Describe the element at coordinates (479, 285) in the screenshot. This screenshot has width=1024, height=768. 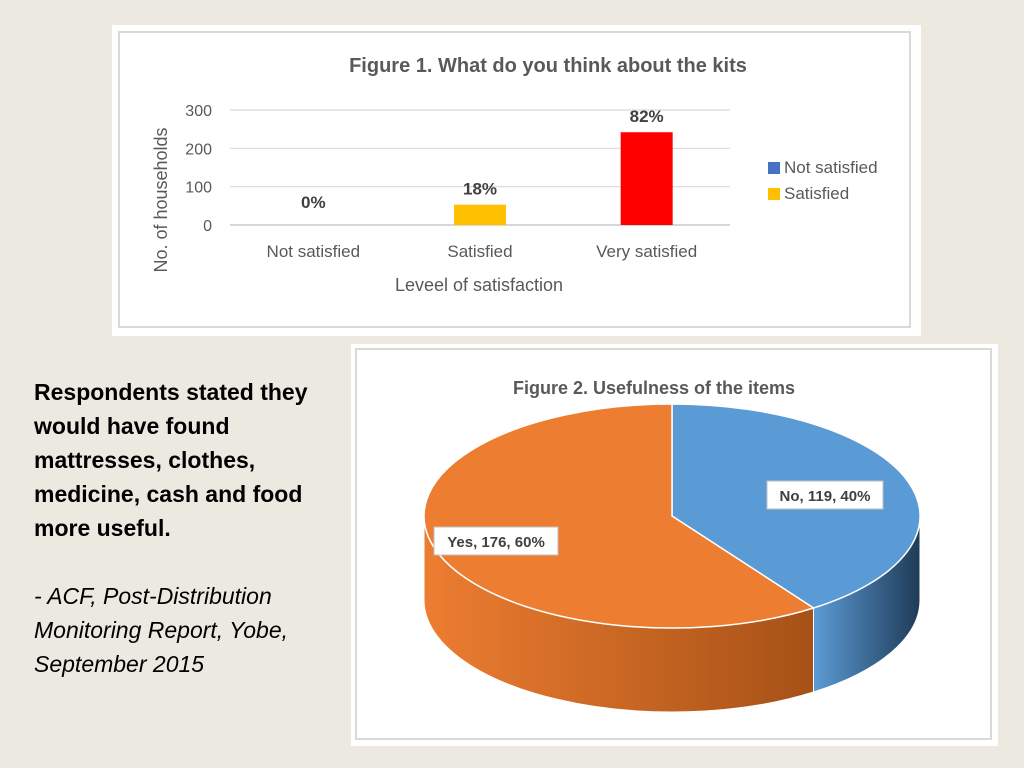
I see `x-axis-label: Leveel of satisfaction` at that location.